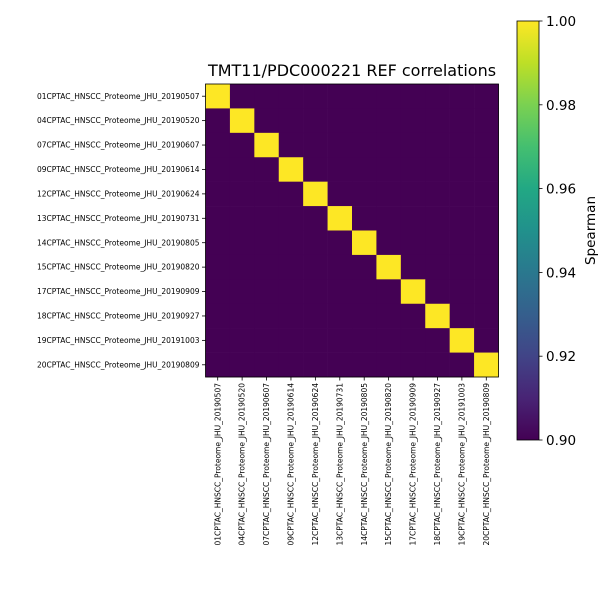 The width and height of the screenshot is (600, 600). I want to click on x-tick-label: 19CPTAC_HNSCC_Proteome_JHU_20191003, so click(461, 464).